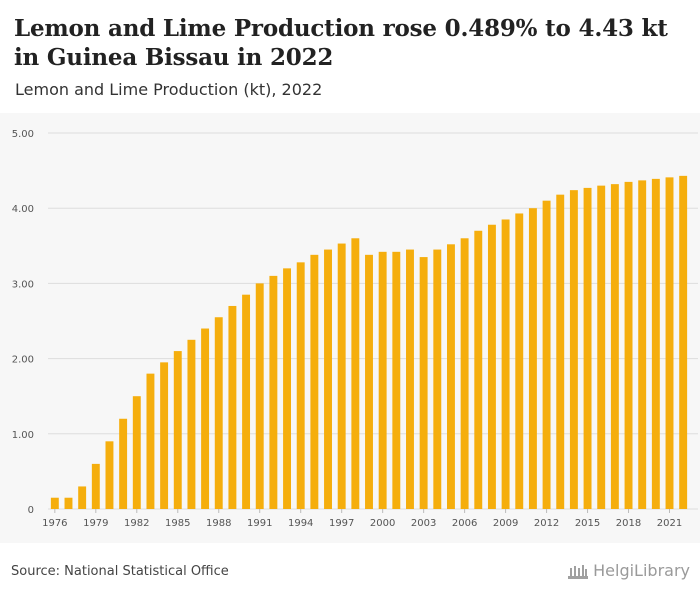 This screenshot has height=596, width=700. What do you see at coordinates (505, 523) in the screenshot?
I see `x-tick-label: 2009` at bounding box center [505, 523].